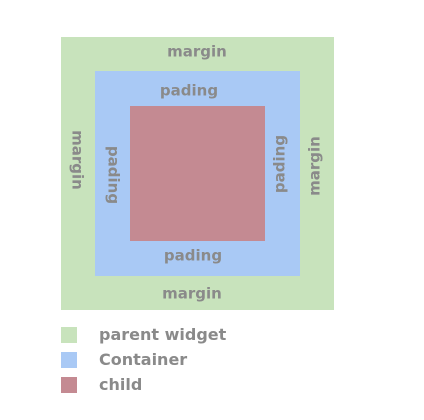 The width and height of the screenshot is (424, 420). What do you see at coordinates (163, 334) in the screenshot?
I see `legend-label-parent-widget: parent widget` at bounding box center [163, 334].